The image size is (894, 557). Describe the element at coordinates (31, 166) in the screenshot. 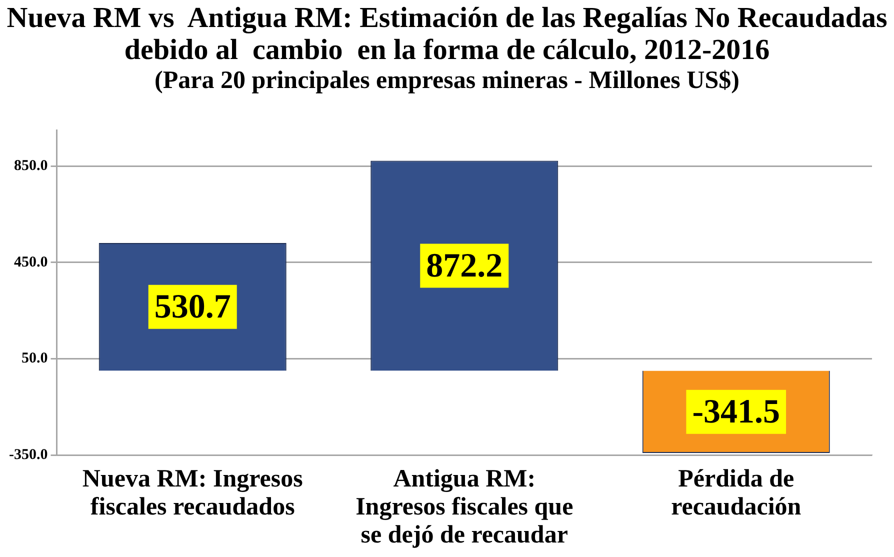

I see `y-tick-label: 850.0` at that location.